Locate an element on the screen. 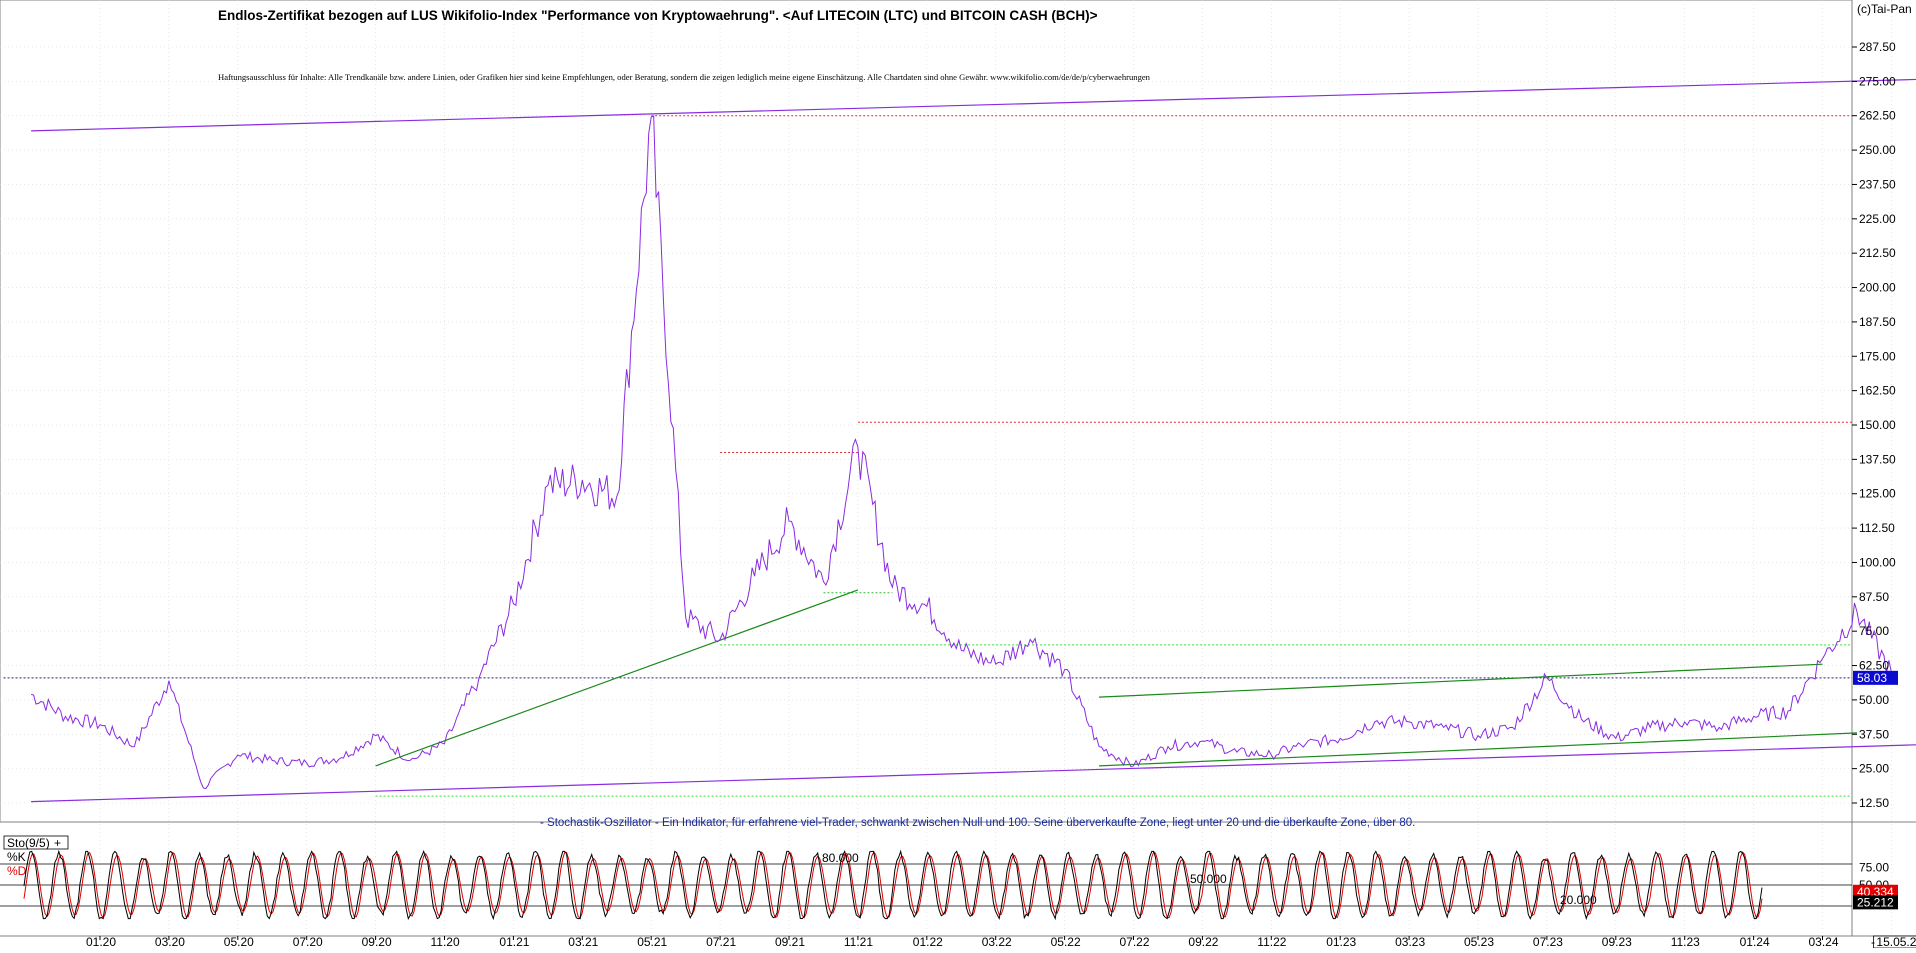  y-tick-label-13: 175.00 is located at coordinates (1877, 356).